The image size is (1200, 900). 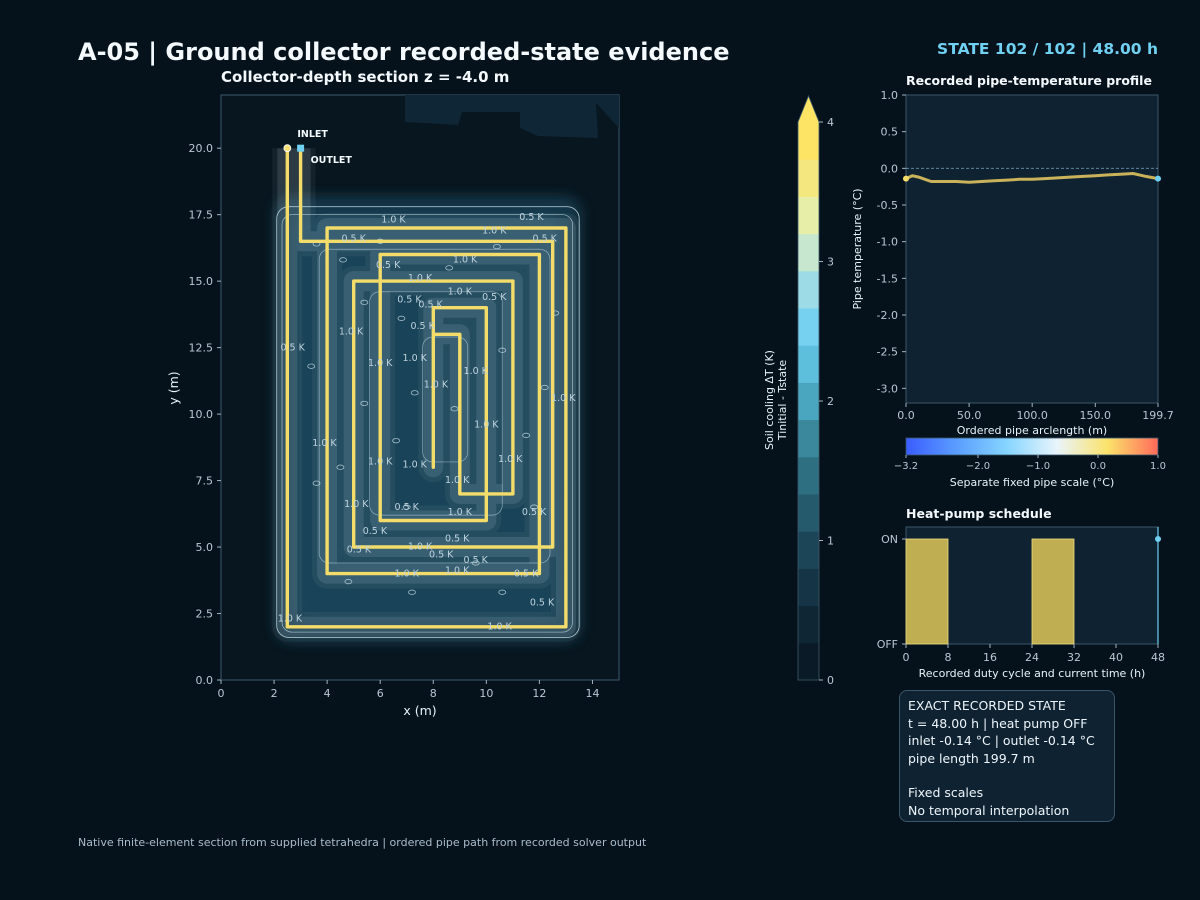 I want to click on section-ylabel: y (m), so click(x=173, y=387).